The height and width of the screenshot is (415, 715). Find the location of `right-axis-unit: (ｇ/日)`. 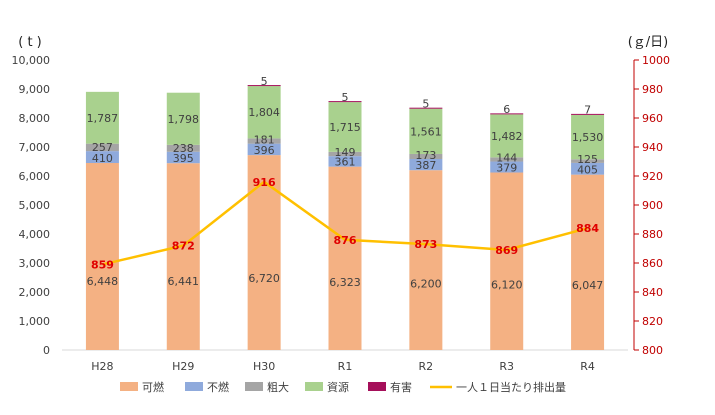

right-axis-unit: (ｇ/日) is located at coordinates (648, 42).